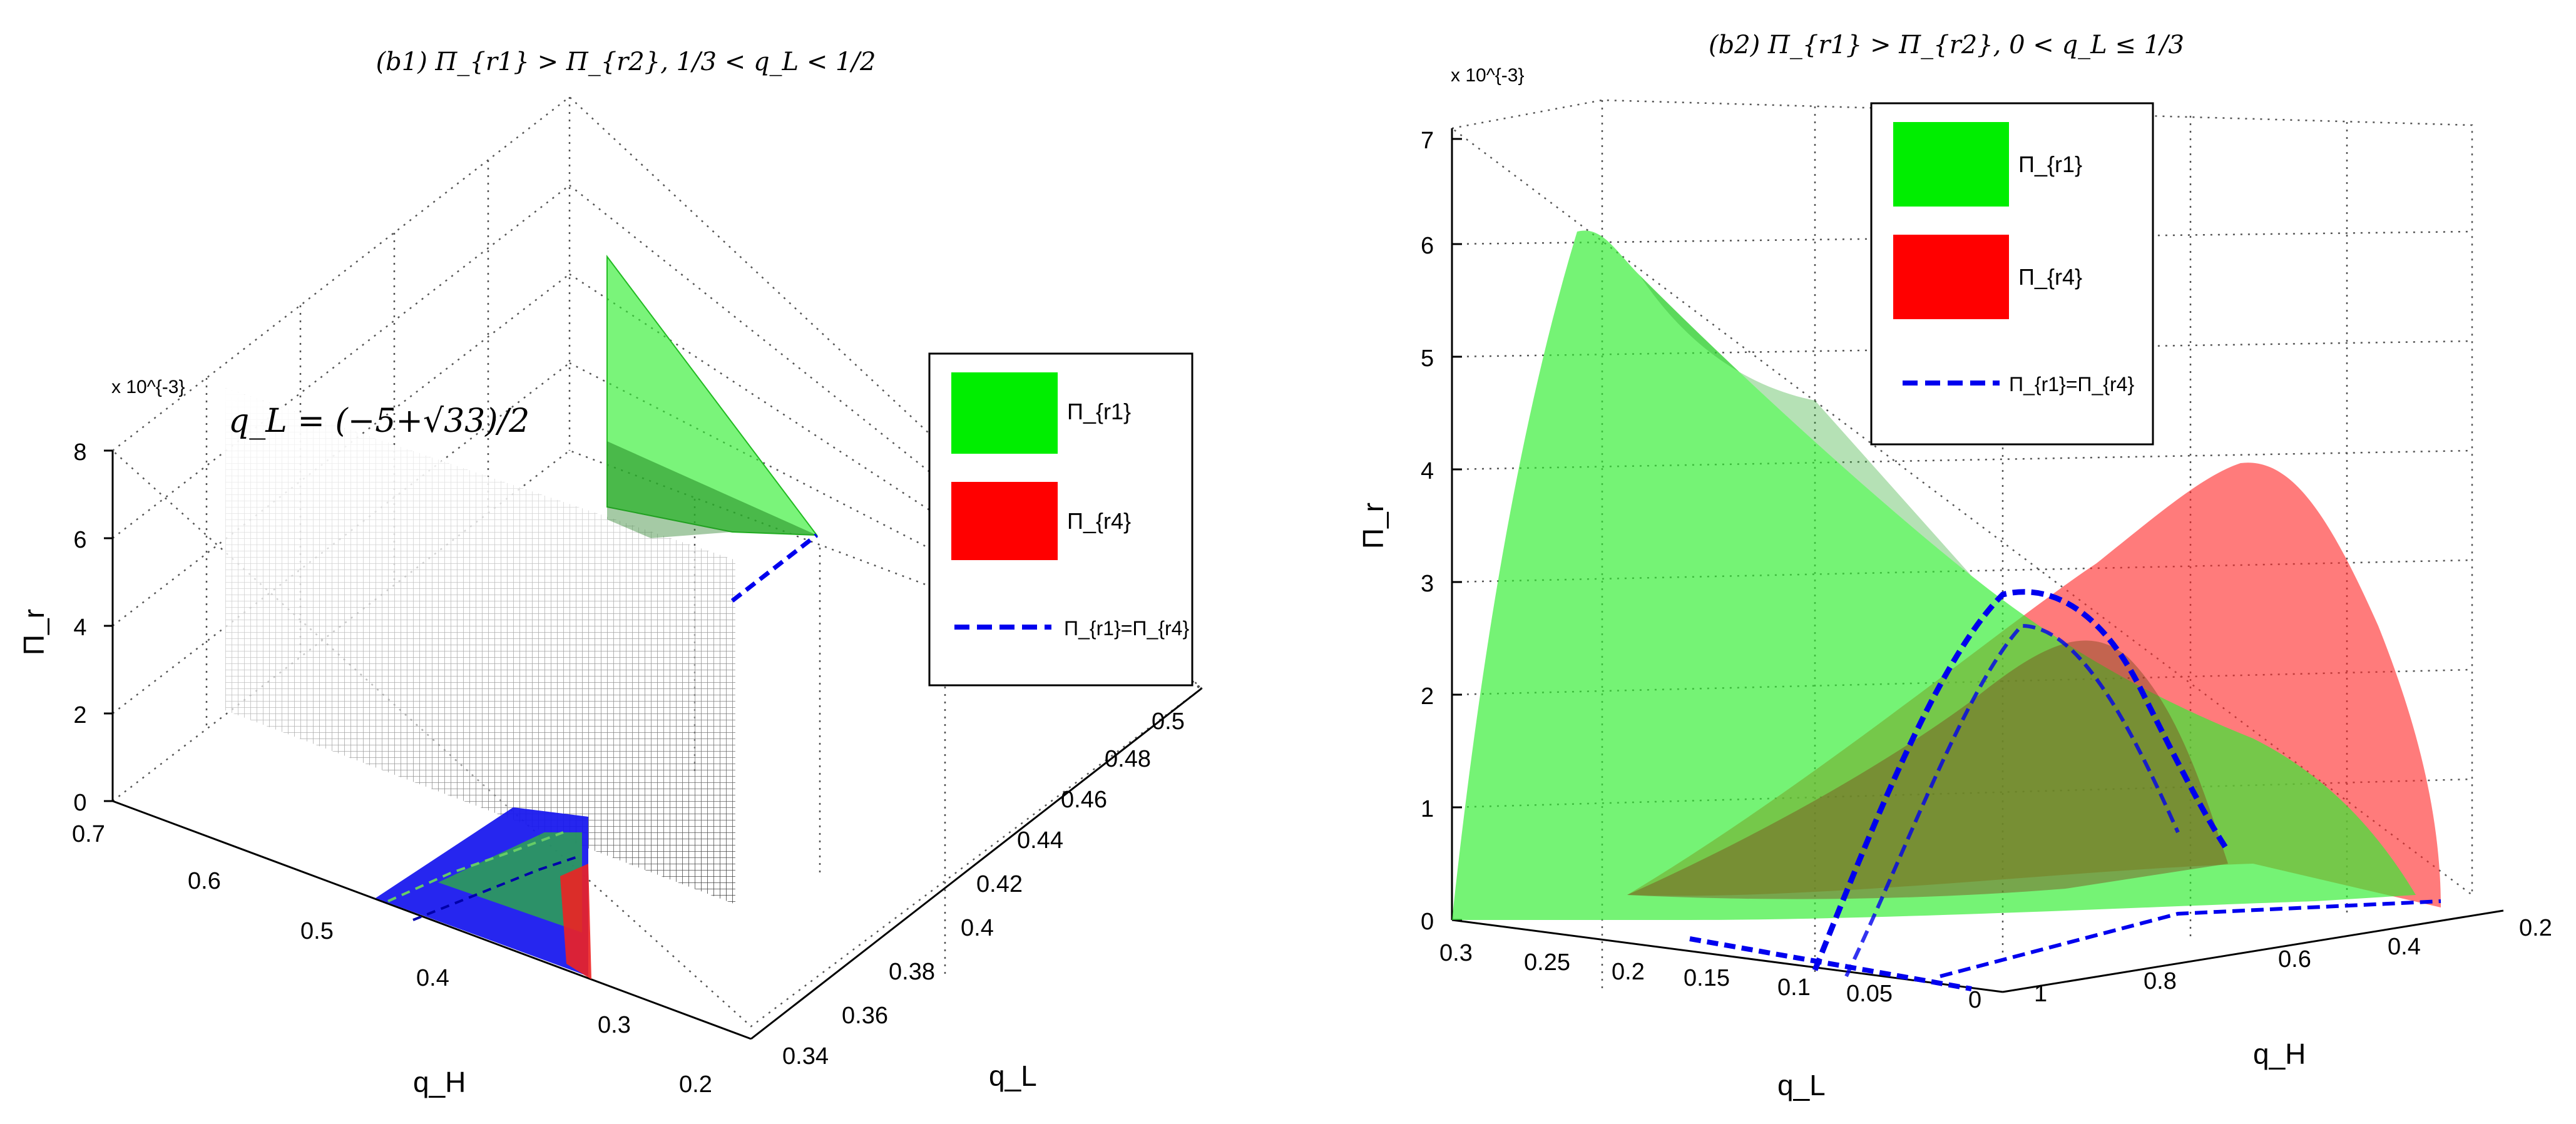  Describe the element at coordinates (1428, 922) in the screenshot. I see `b2-z-tick-0: 0` at that location.